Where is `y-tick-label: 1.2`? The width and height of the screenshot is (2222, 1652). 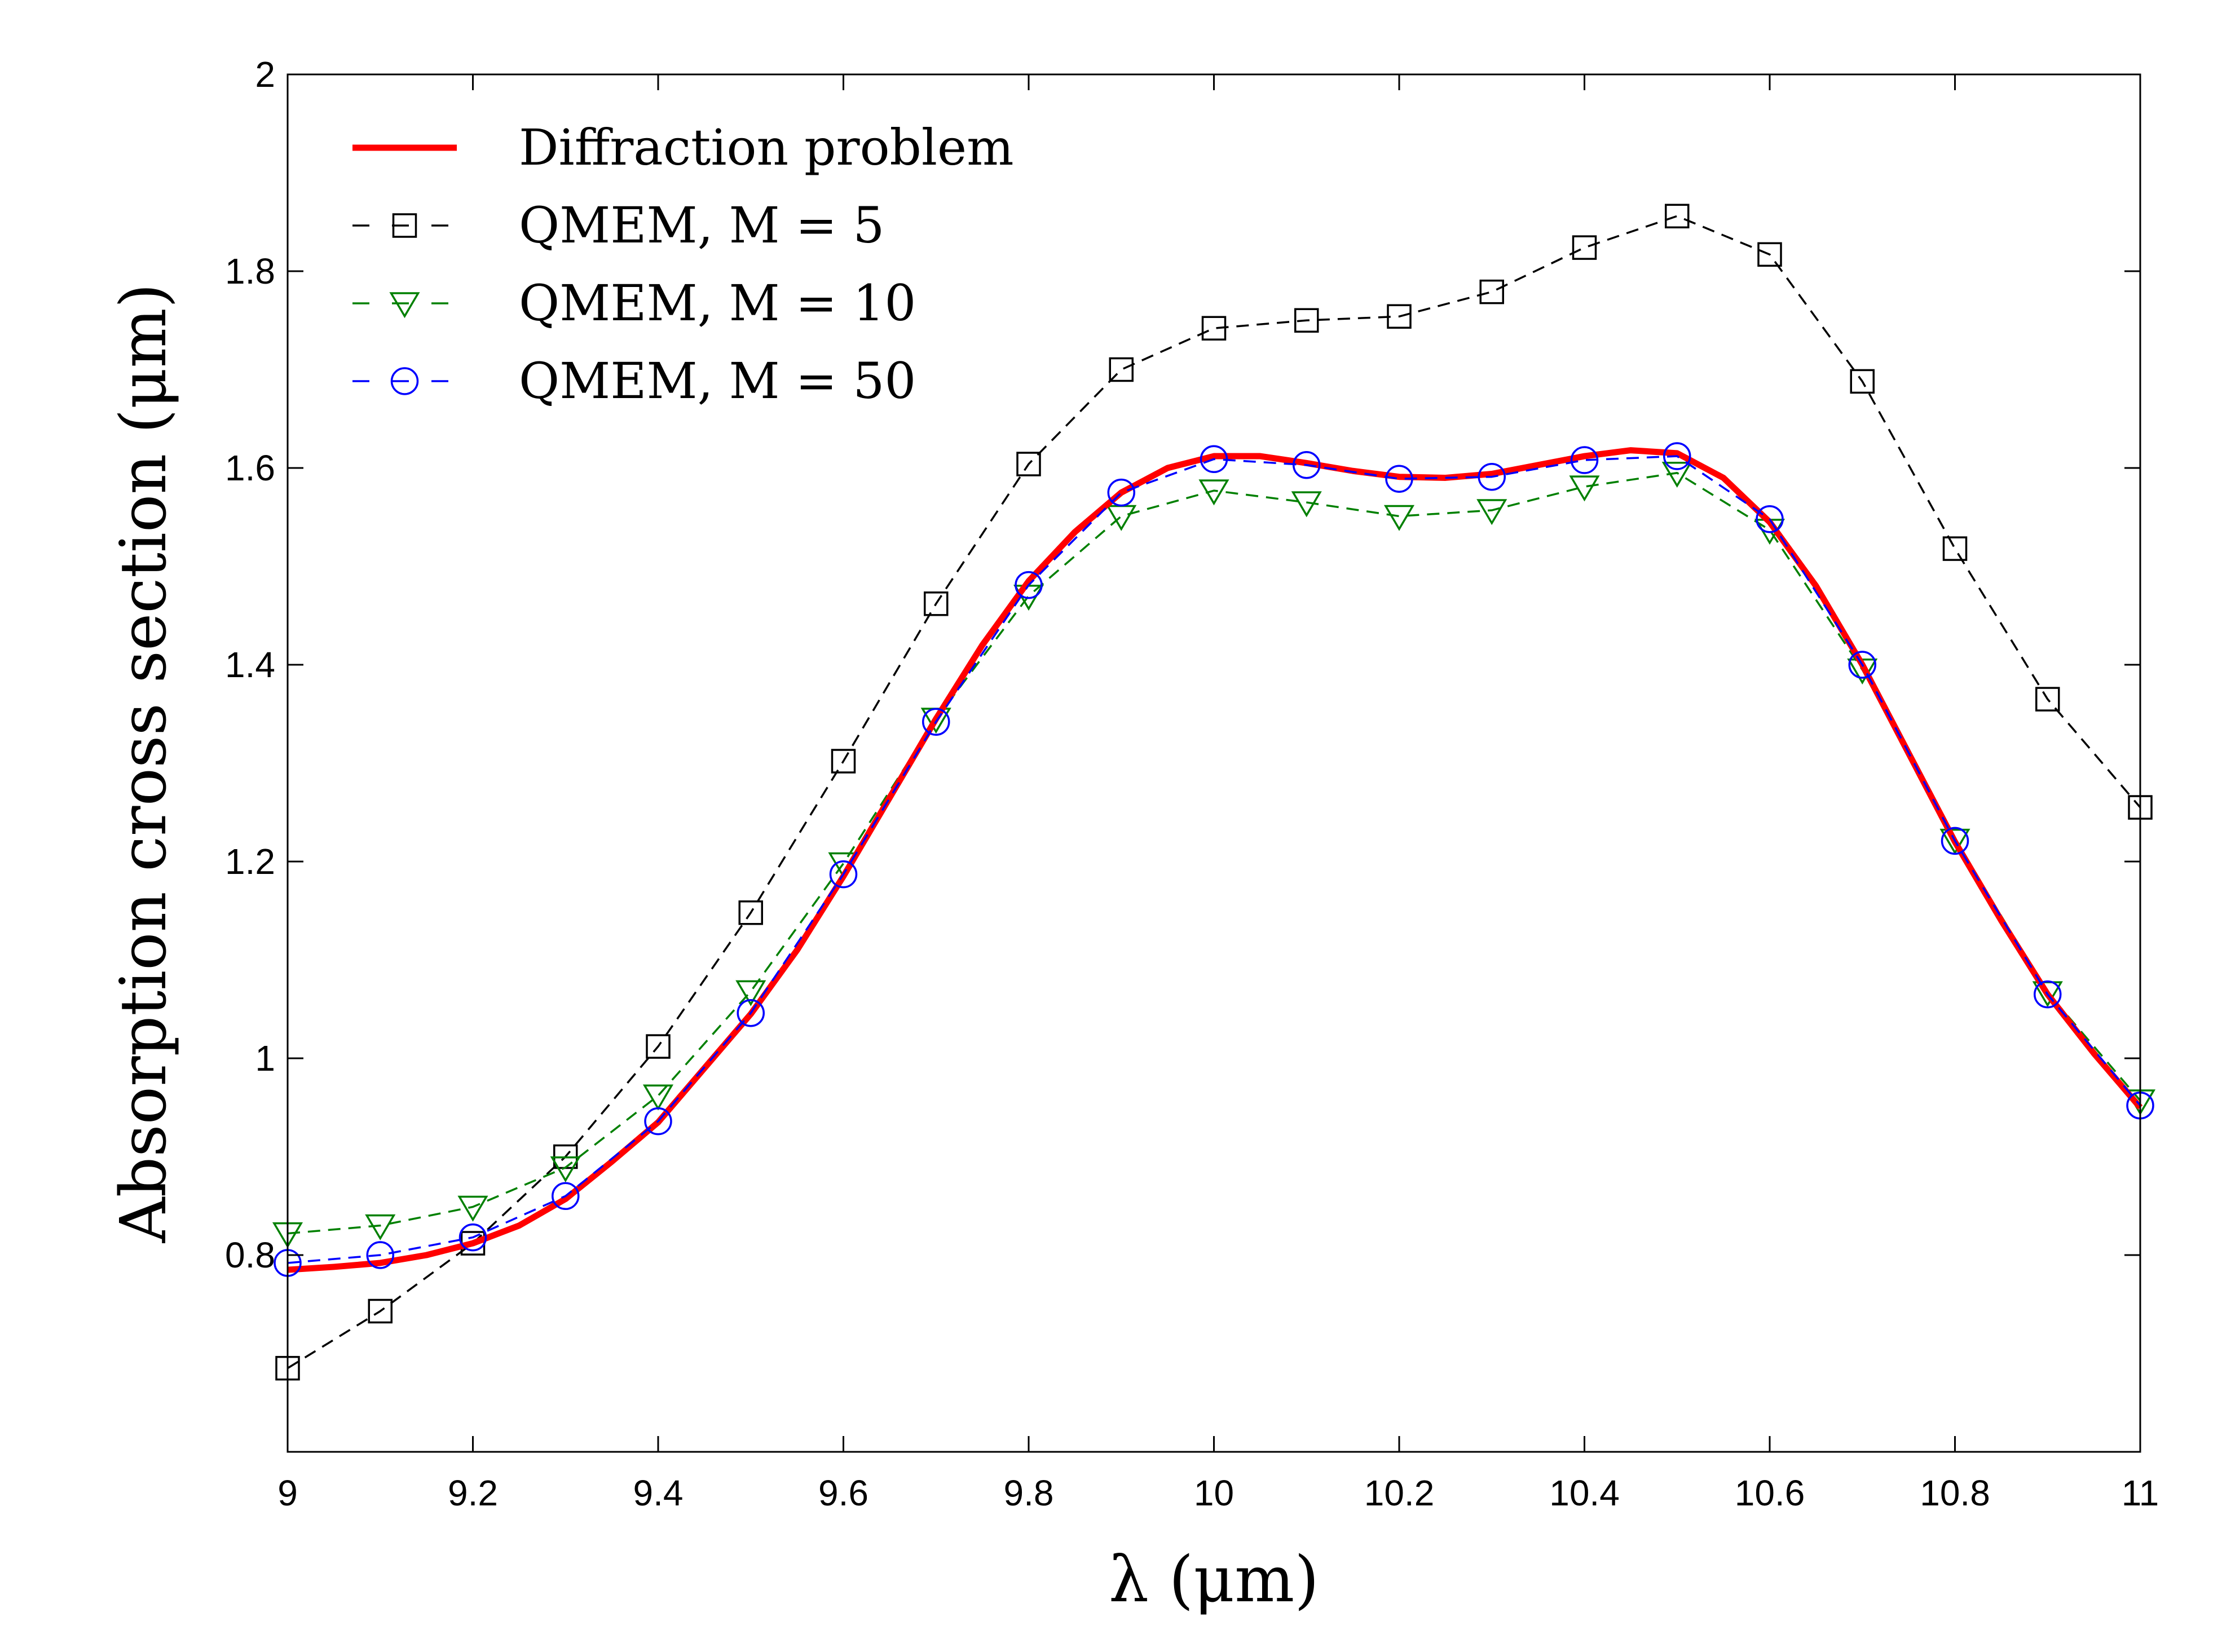 y-tick-label: 1.2 is located at coordinates (250, 861).